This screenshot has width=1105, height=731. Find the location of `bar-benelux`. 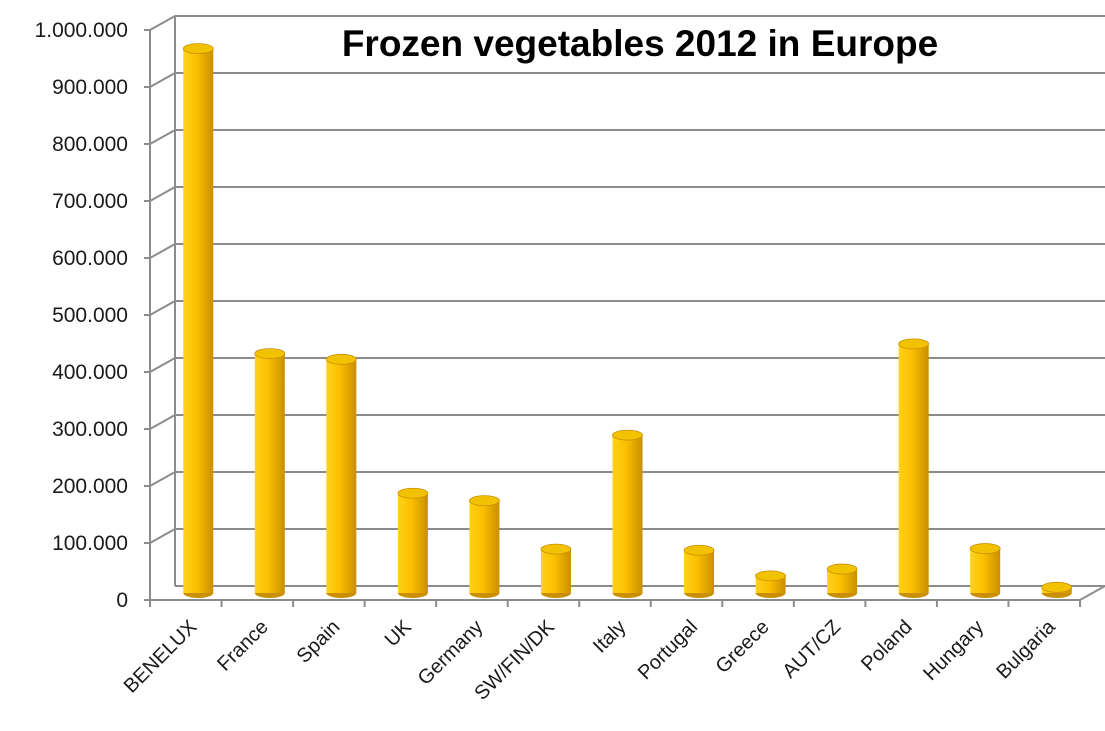

bar-benelux is located at coordinates (198, 320).